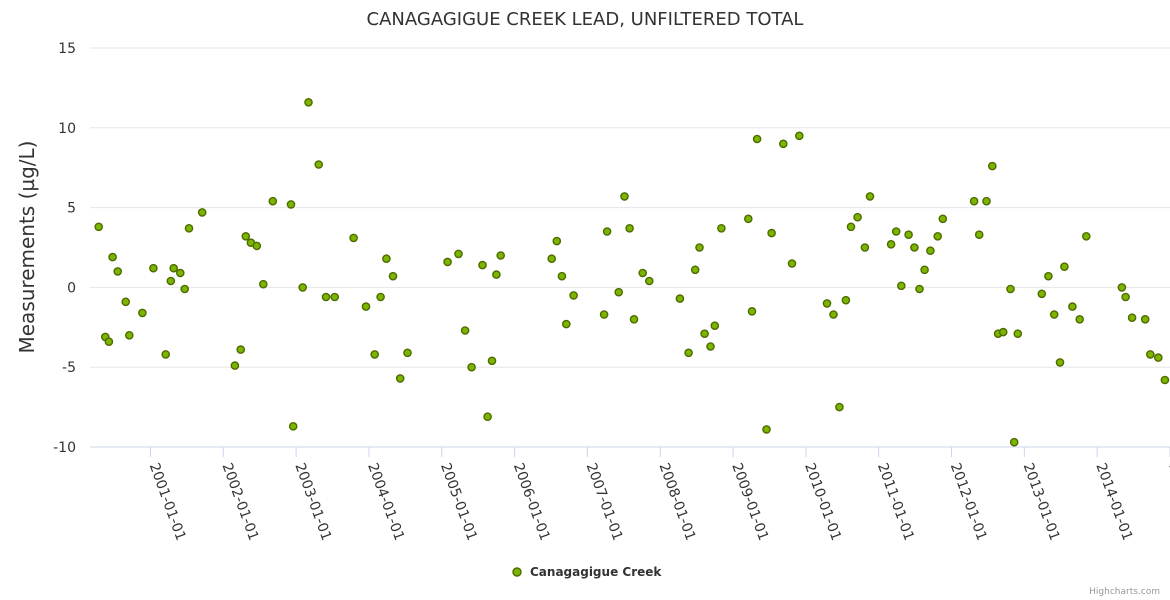 This screenshot has width=1170, height=600. What do you see at coordinates (27, 247) in the screenshot?
I see `y-axis-label: Measurements (µg/L)` at bounding box center [27, 247].